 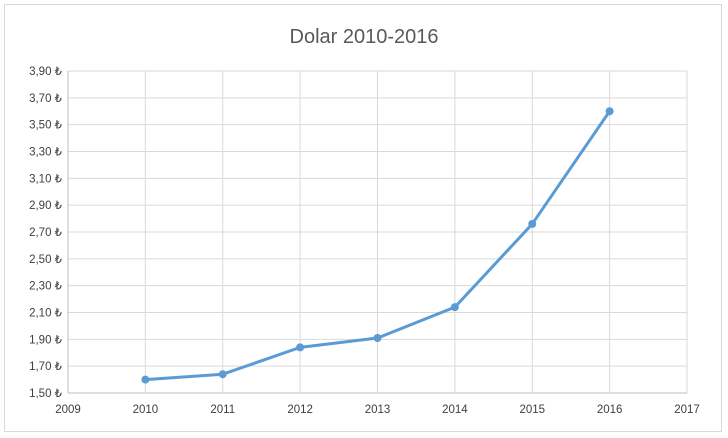 I want to click on y-tick-label: 3,30 ₺, so click(x=46, y=153).